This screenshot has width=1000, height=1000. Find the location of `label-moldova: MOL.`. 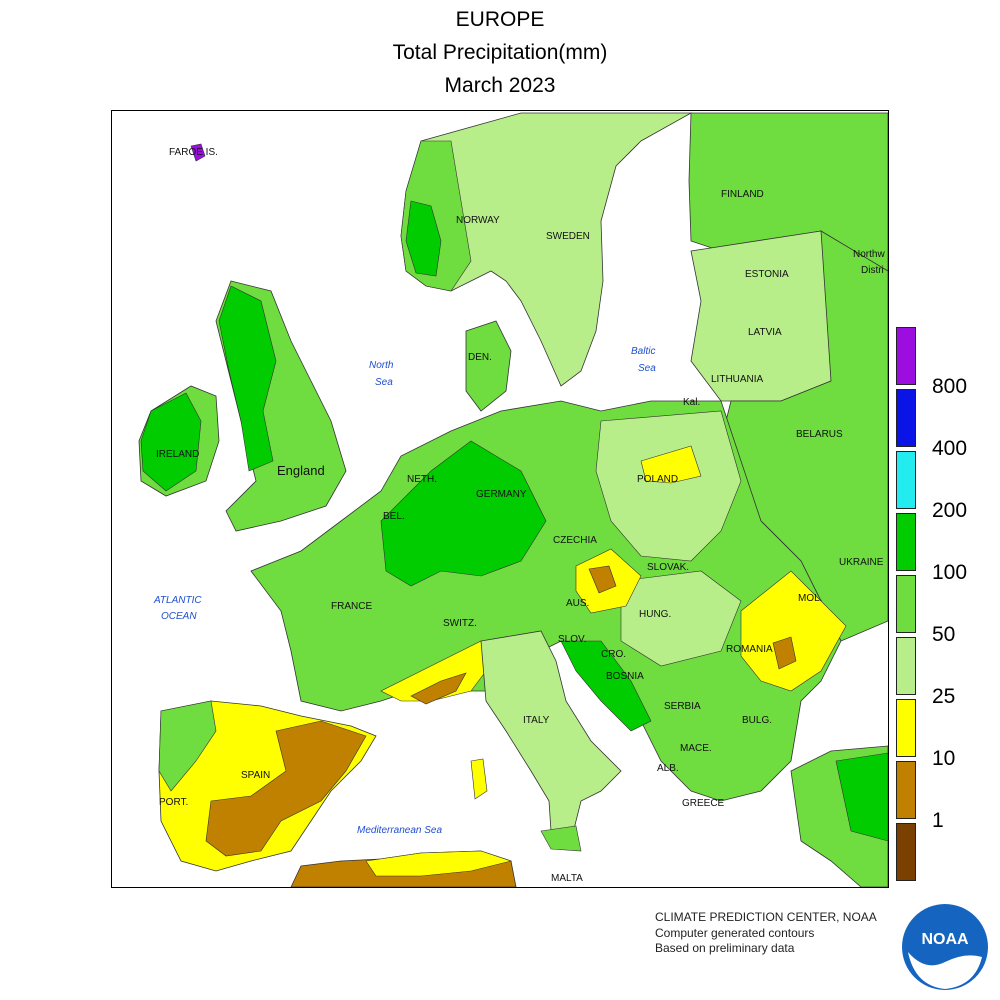

label-moldova: MOL. is located at coordinates (810, 598).